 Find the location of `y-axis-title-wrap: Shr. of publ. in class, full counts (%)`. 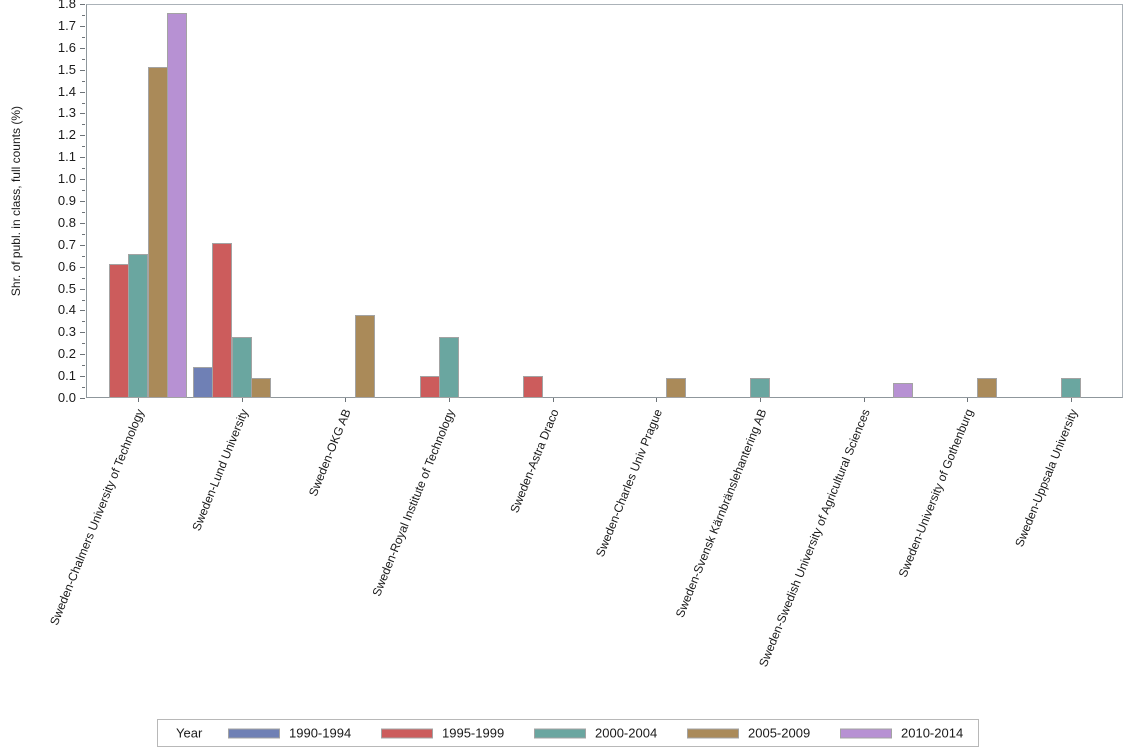

y-axis-title-wrap: Shr. of publ. in class, full counts (%) is located at coordinates (16, 201).